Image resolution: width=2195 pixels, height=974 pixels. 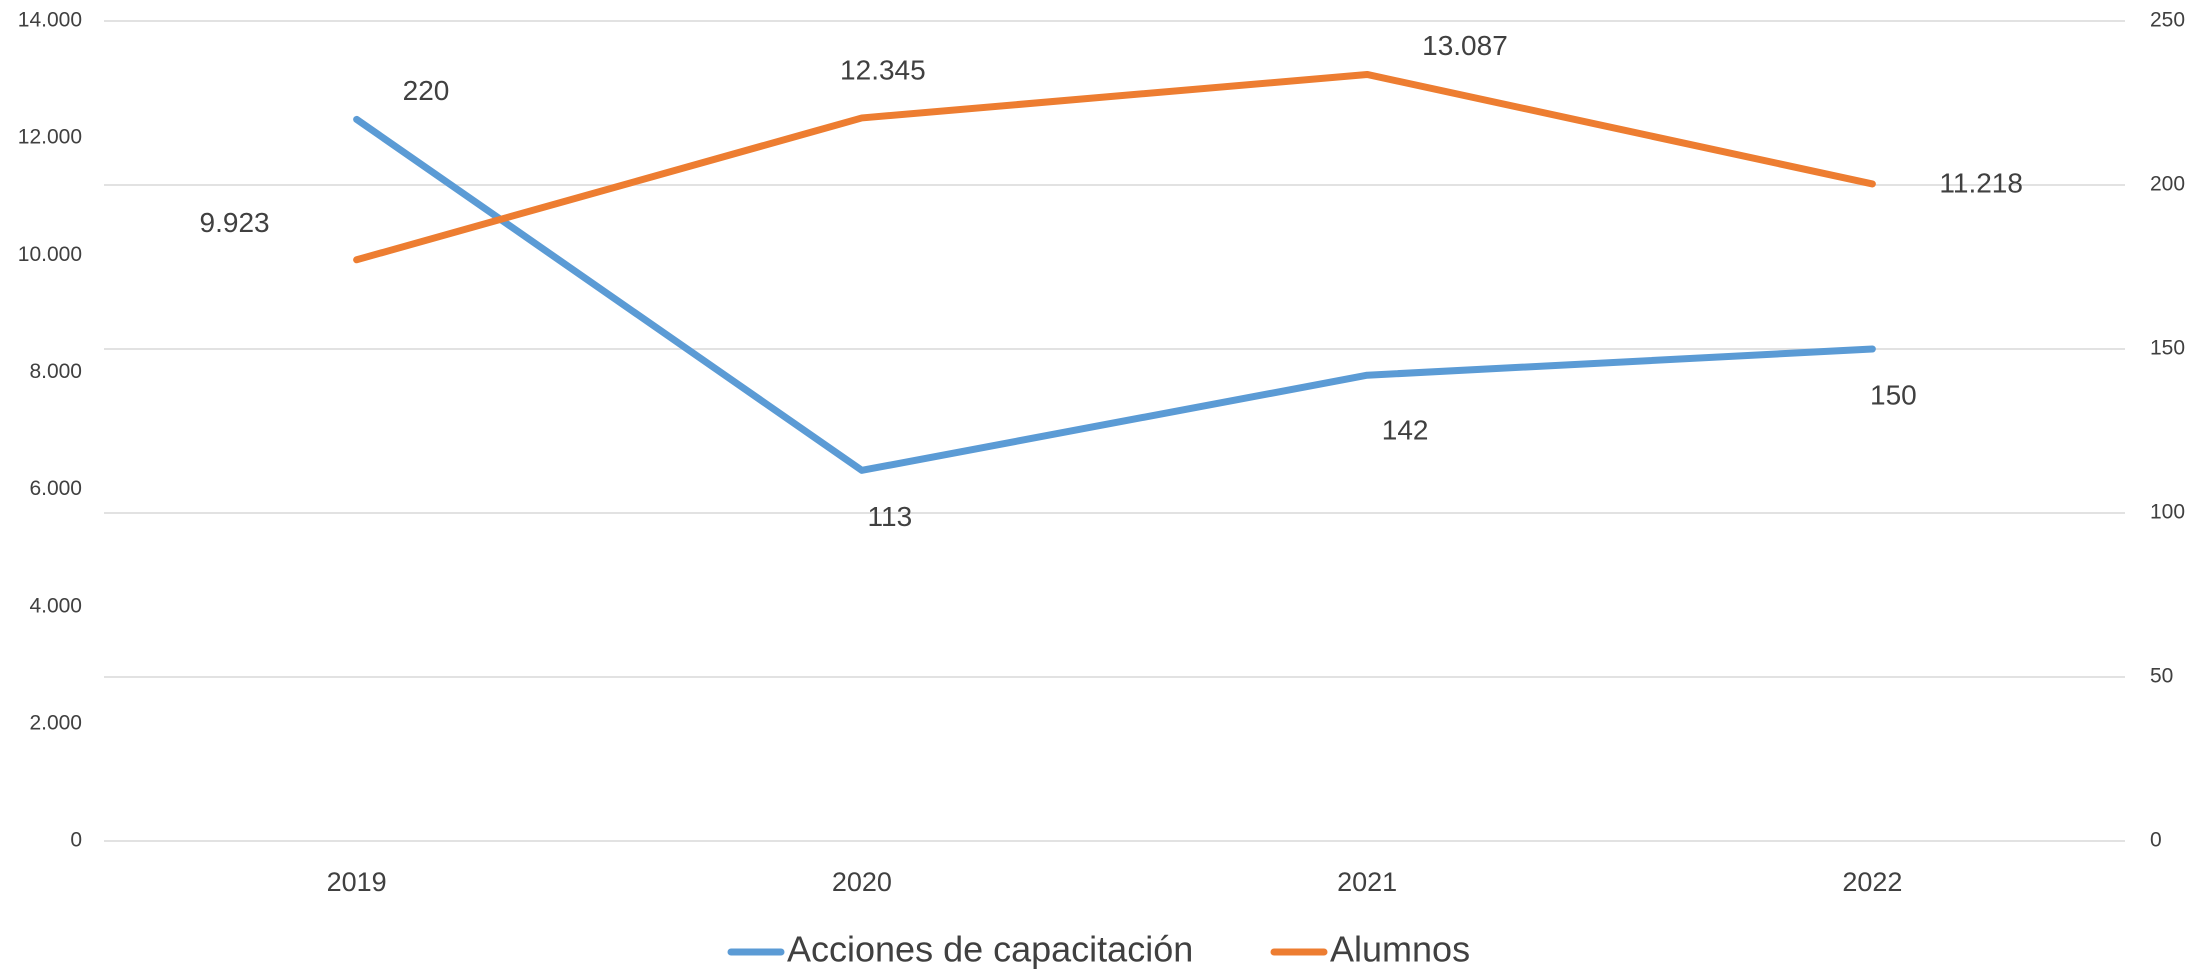 What do you see at coordinates (2167, 348) in the screenshot?
I see `y2-tick-label: 150` at bounding box center [2167, 348].